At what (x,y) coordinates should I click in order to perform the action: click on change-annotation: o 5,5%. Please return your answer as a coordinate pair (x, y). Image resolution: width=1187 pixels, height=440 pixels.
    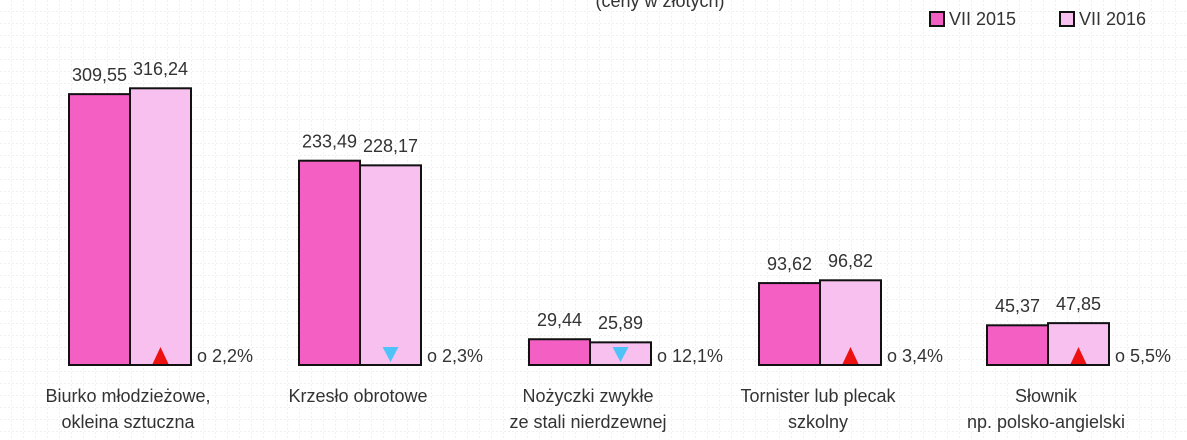
    Looking at the image, I should click on (1143, 356).